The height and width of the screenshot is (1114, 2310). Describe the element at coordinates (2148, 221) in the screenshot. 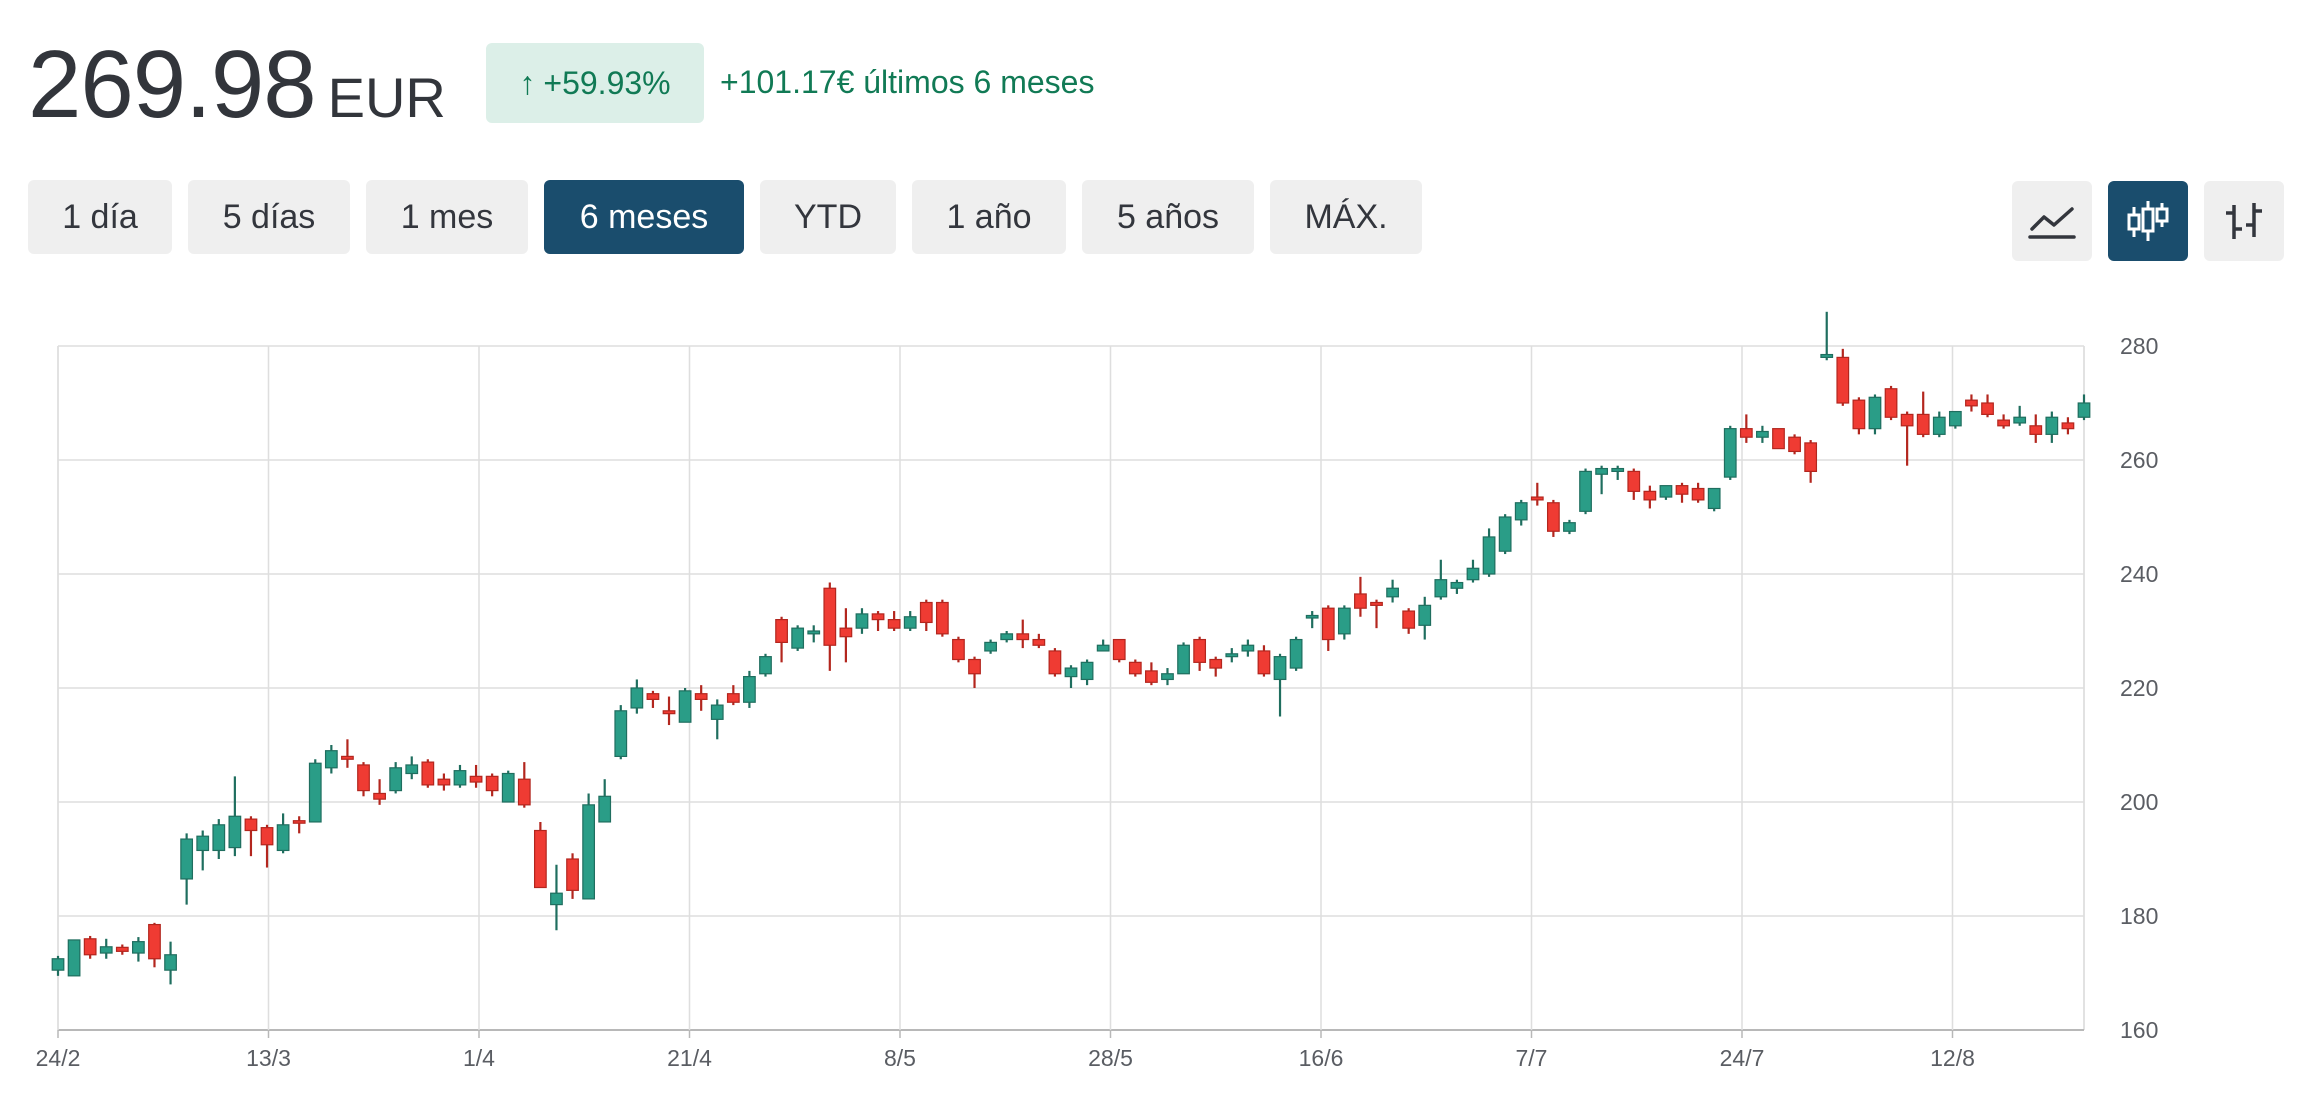

I see `candlestick-chart-button` at that location.